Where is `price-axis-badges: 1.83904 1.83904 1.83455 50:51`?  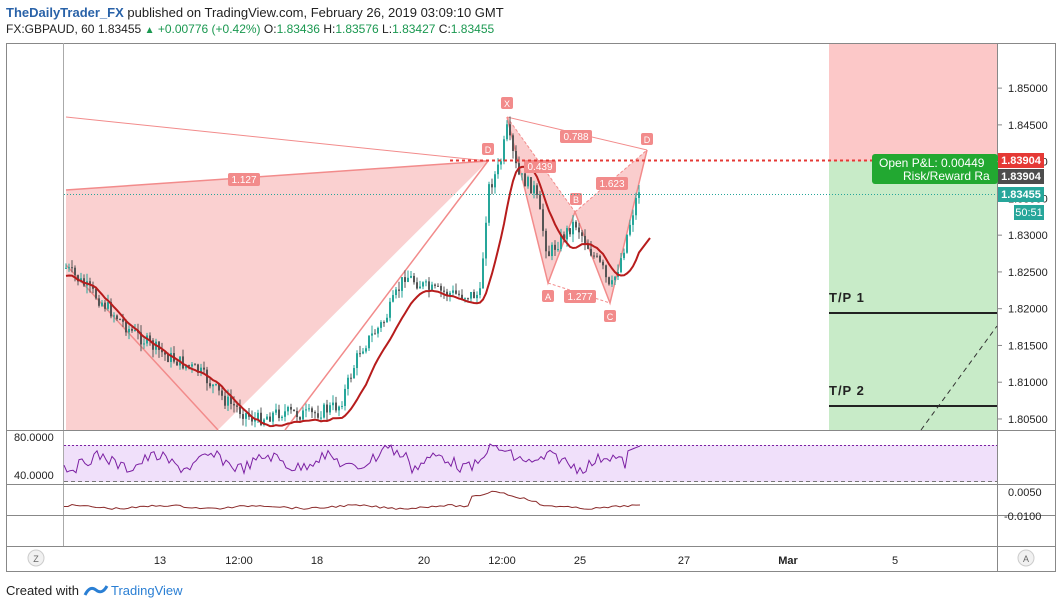 price-axis-badges: 1.83904 1.83904 1.83455 50:51 is located at coordinates (1021, 186).